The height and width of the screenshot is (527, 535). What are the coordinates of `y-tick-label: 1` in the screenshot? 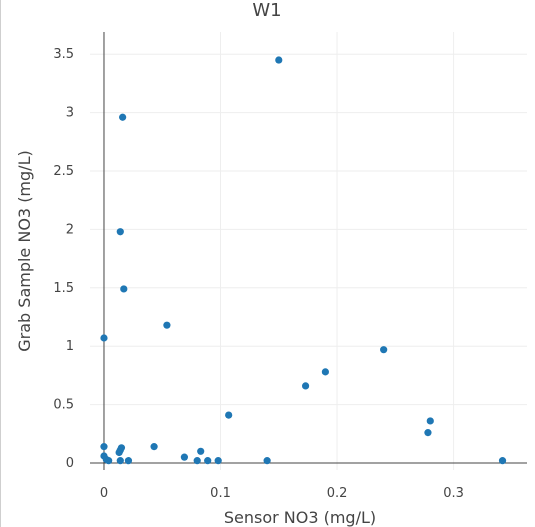 It's located at (70, 346).